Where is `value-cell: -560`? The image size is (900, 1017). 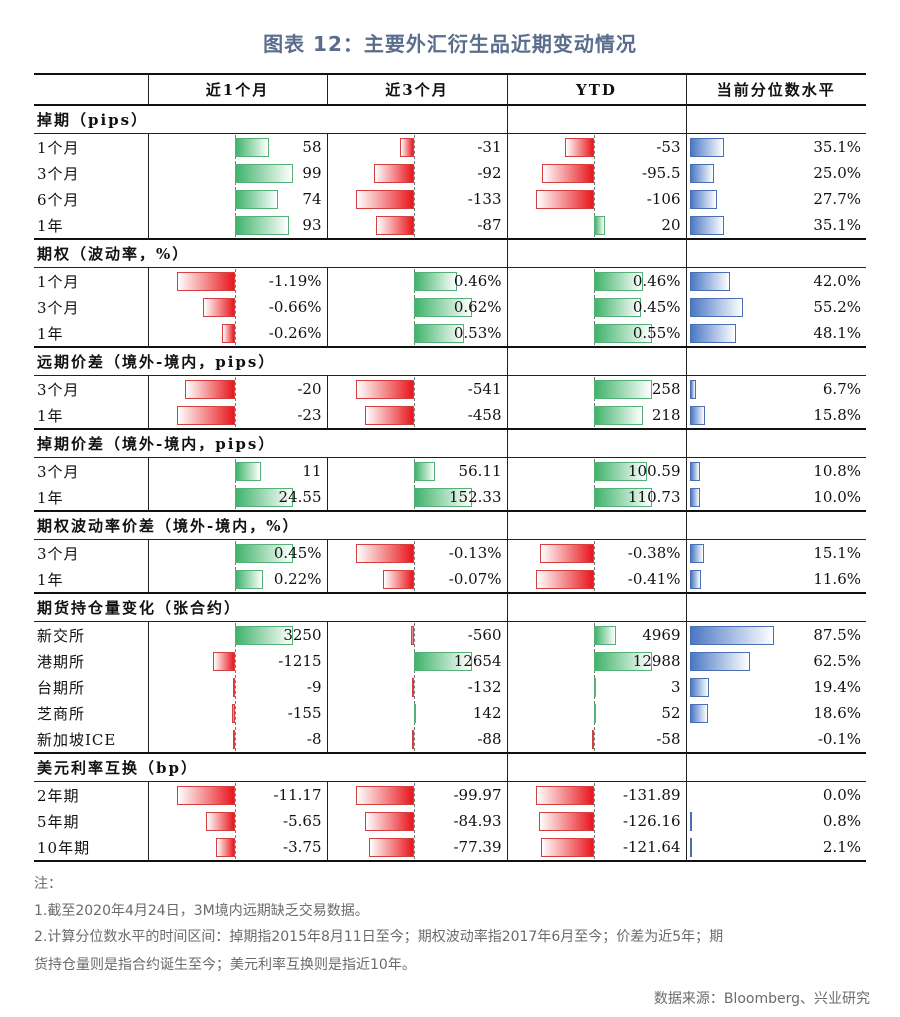 value-cell: -560 is located at coordinates (417, 634).